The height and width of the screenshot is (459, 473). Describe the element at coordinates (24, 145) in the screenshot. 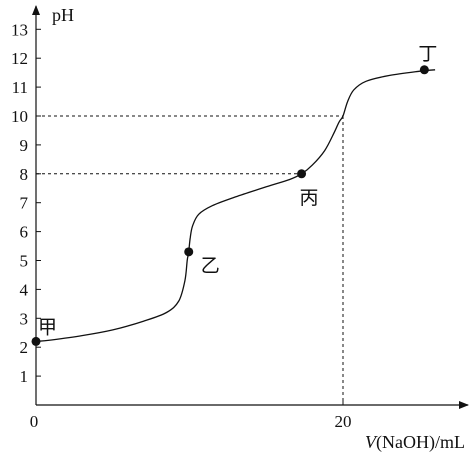

I see `y-tick-label: 9` at that location.